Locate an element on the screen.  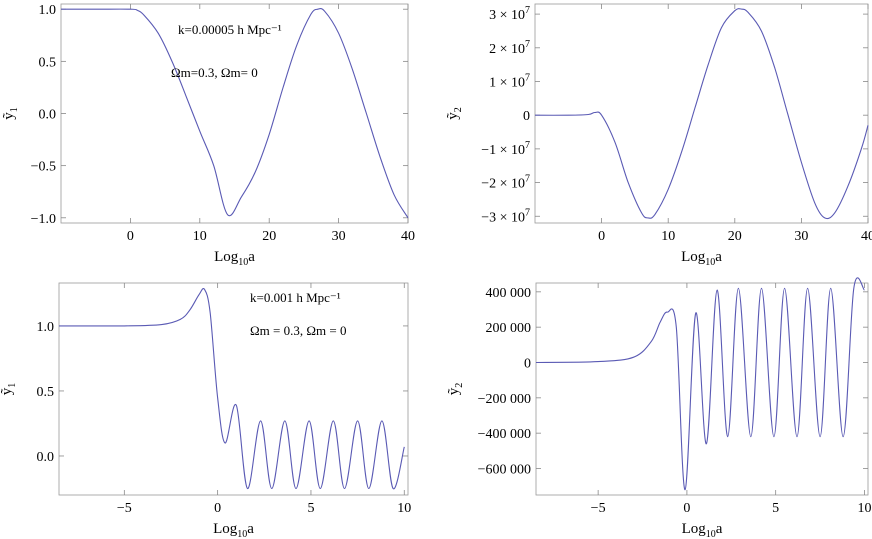
y-tick-label: 400 000 is located at coordinates (509, 293).